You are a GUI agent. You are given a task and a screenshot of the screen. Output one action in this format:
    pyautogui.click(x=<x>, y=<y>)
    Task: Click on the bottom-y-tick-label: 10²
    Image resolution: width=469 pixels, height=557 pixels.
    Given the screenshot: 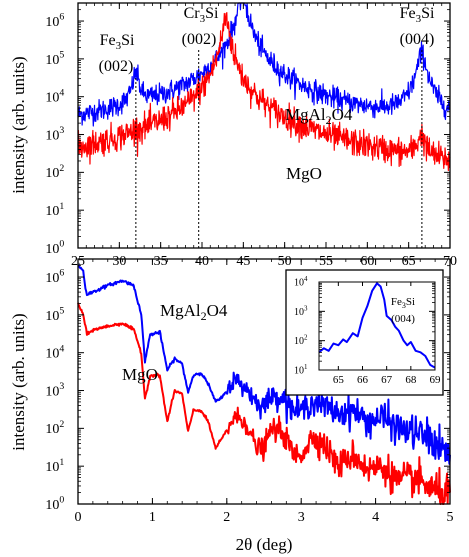 What is the action you would take?
    pyautogui.click(x=54, y=428)
    